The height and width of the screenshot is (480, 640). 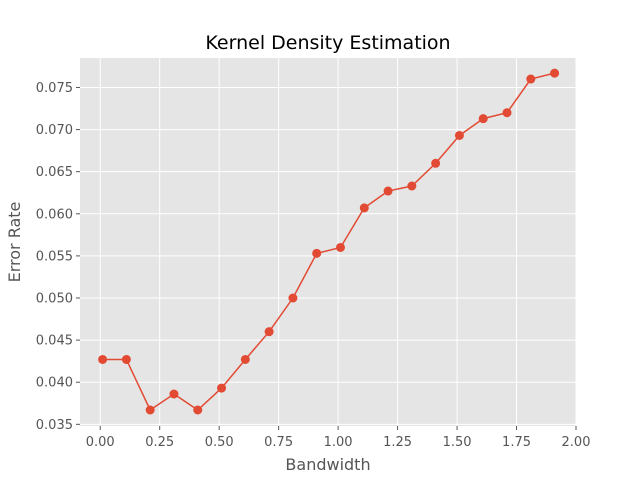 What do you see at coordinates (54, 130) in the screenshot?
I see `y-tick-label: 0.070` at bounding box center [54, 130].